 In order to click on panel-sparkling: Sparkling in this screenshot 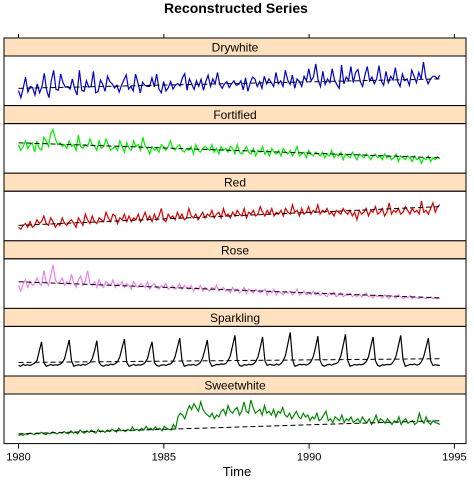, I will do `click(235, 342)`.